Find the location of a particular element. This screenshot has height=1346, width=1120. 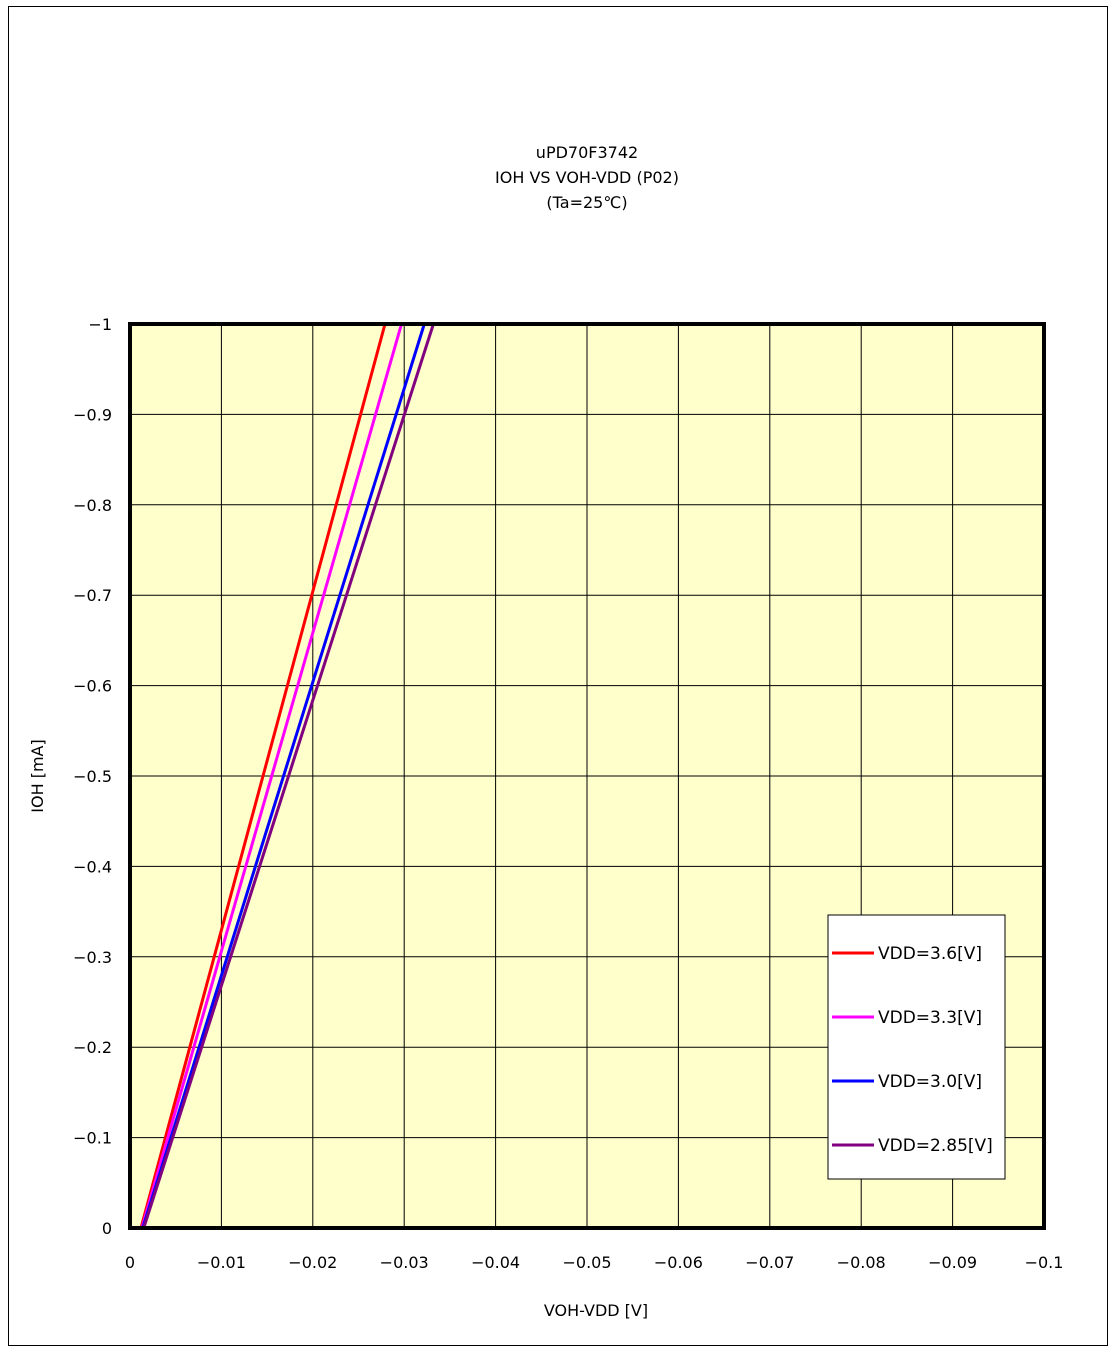

y-axis-label: IOH [mA] is located at coordinates (37, 775).